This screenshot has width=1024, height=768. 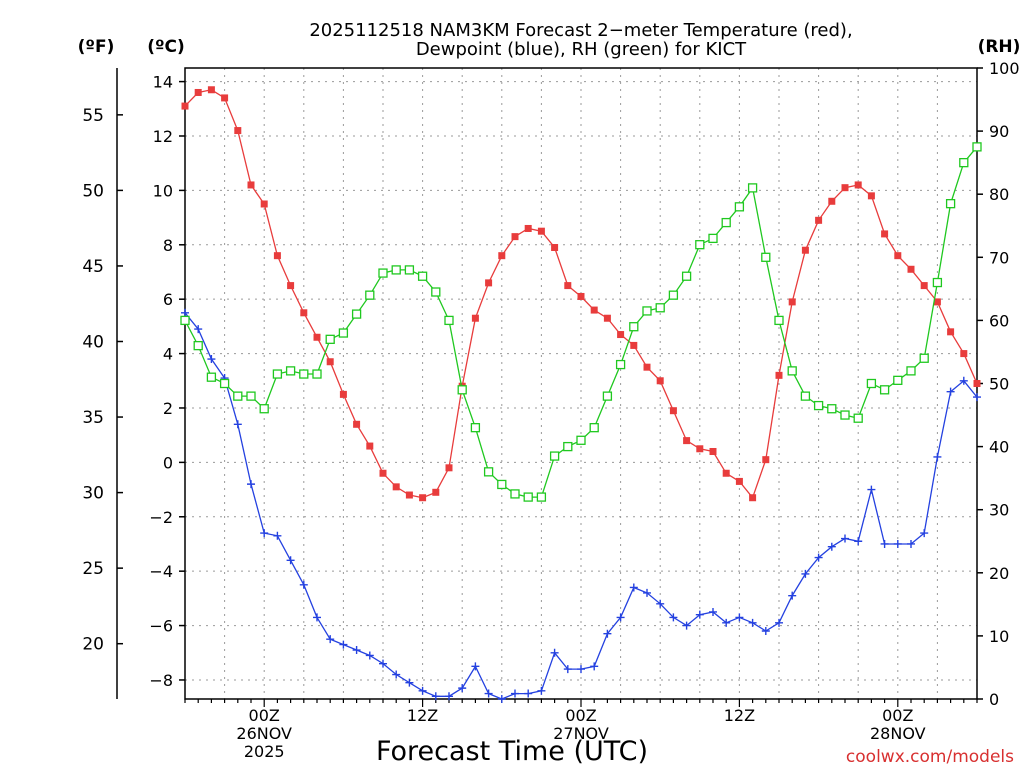 I want to click on fahrenheit-tick-label: 30, so click(x=93, y=494).